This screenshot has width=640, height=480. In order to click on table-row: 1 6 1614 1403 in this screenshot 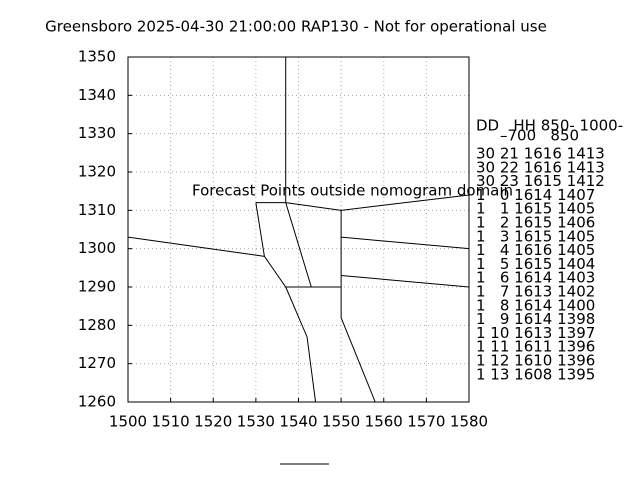, I will do `click(535, 278)`.